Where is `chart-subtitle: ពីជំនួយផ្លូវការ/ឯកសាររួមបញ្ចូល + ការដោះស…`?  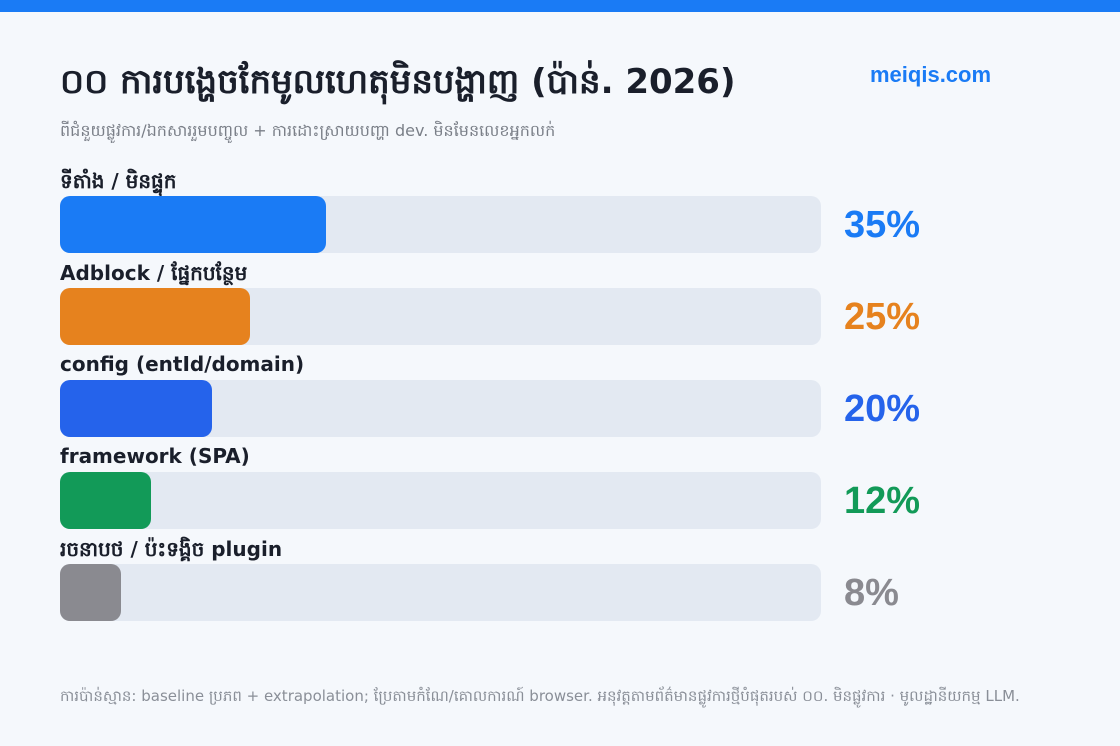
chart-subtitle: ពីជំនួយផ្លូវការ/ឯកសាររួមបញ្ចូល + ការដោះស… is located at coordinates (308, 130).